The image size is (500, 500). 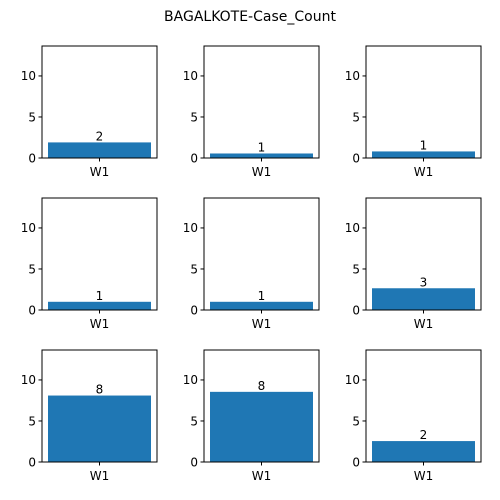 What do you see at coordinates (413, 112) in the screenshot?
I see `subplot-3: 0 5 10 W1 1` at bounding box center [413, 112].